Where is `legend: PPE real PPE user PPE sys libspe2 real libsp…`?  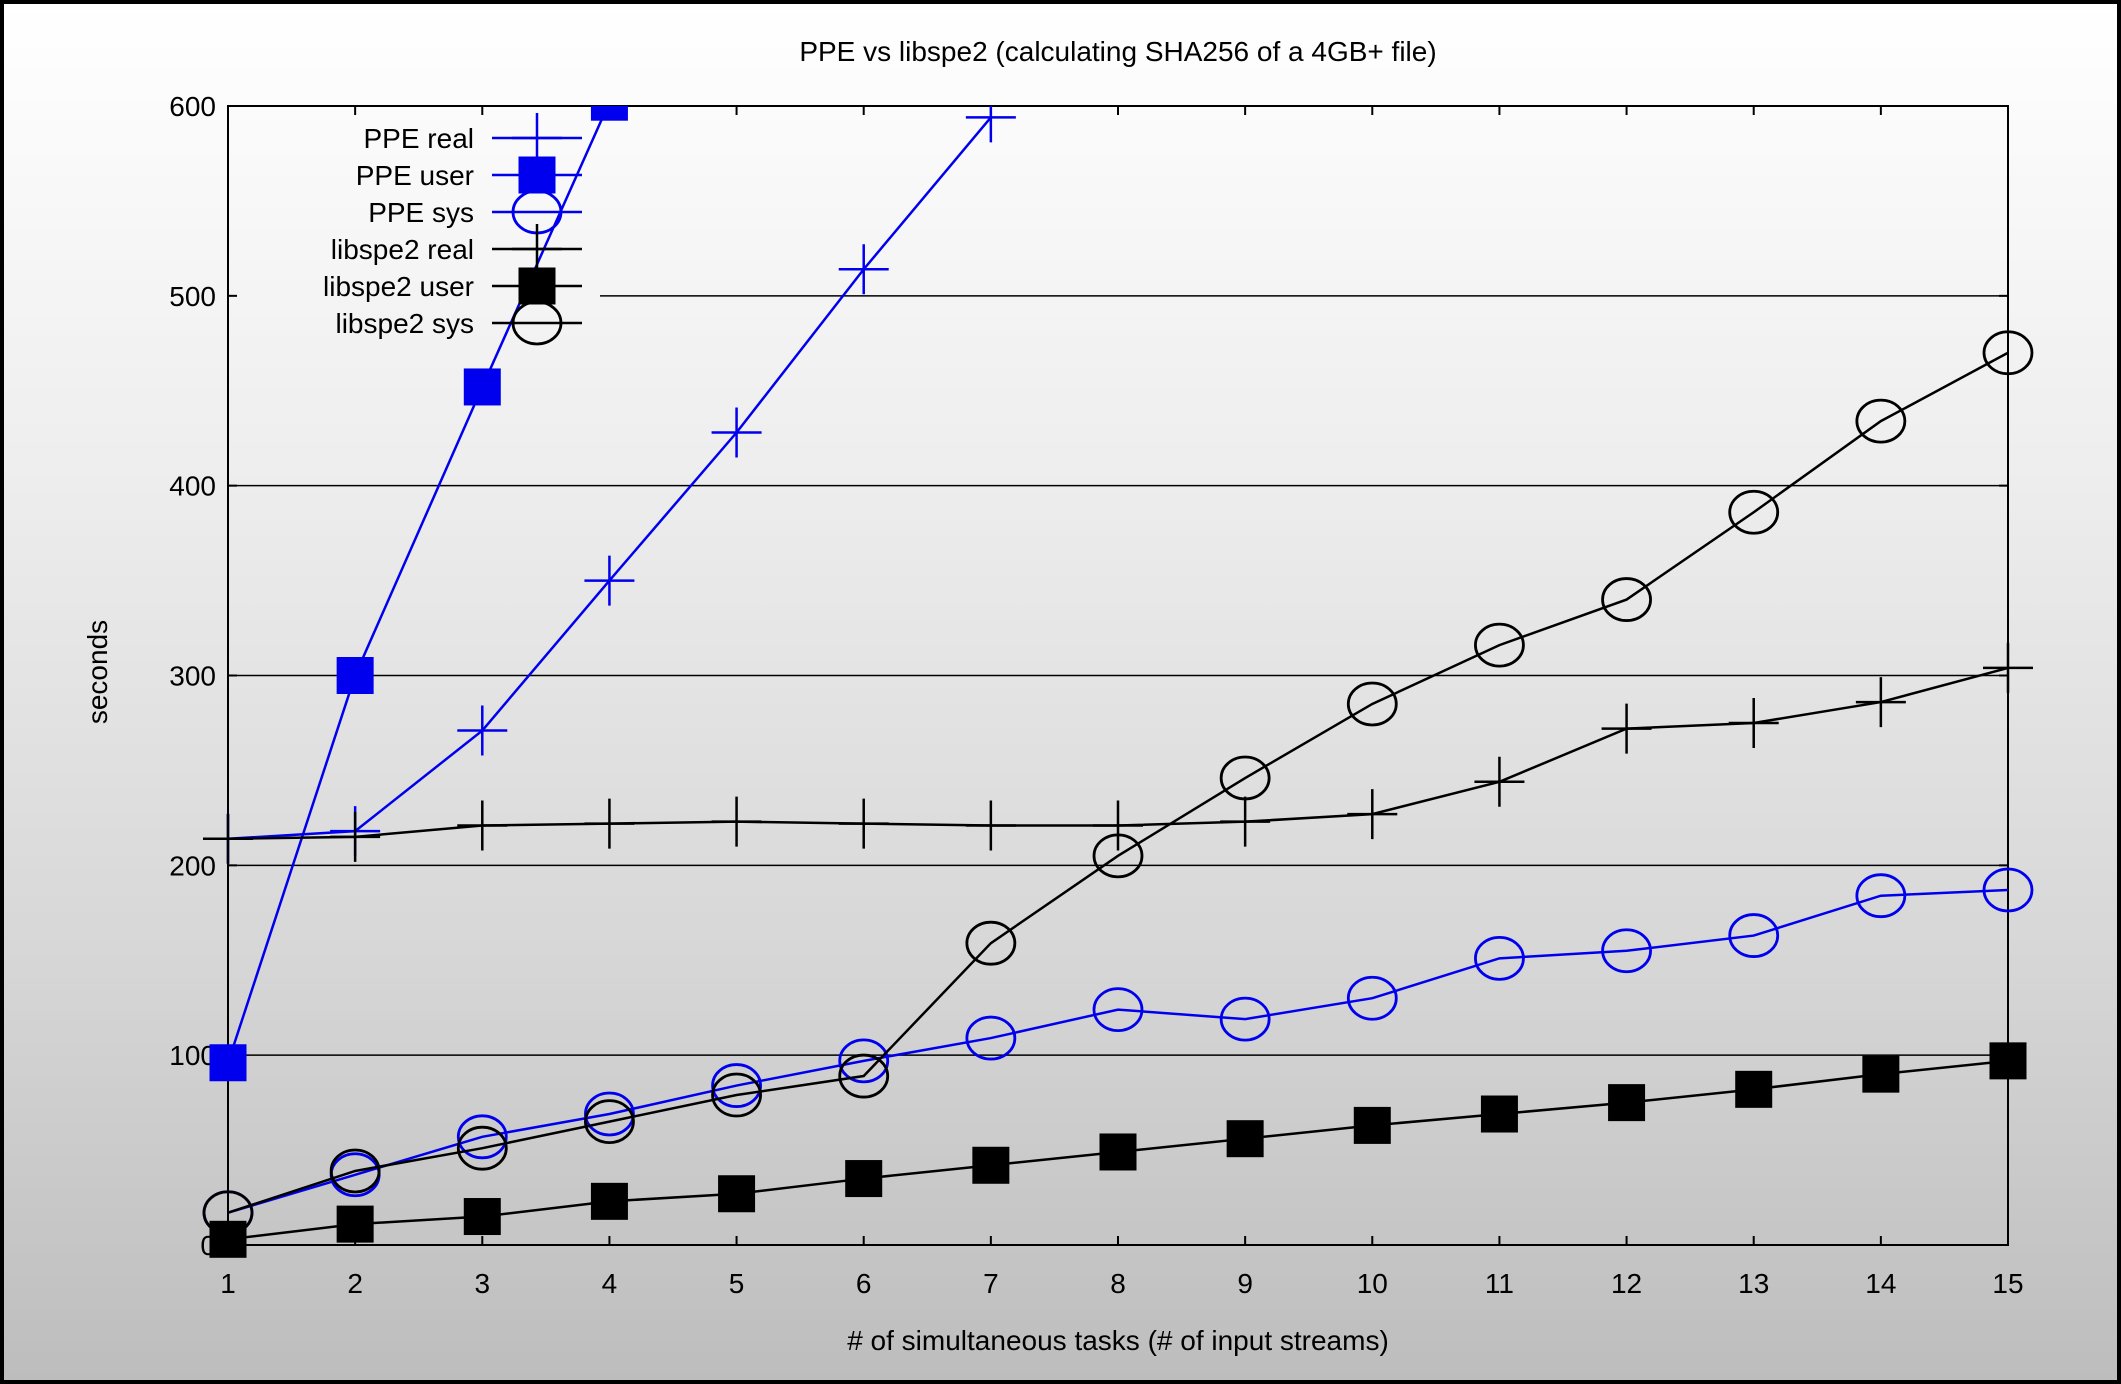 legend: PPE real PPE user PPE sys libspe2 real libsp… is located at coordinates (452, 229).